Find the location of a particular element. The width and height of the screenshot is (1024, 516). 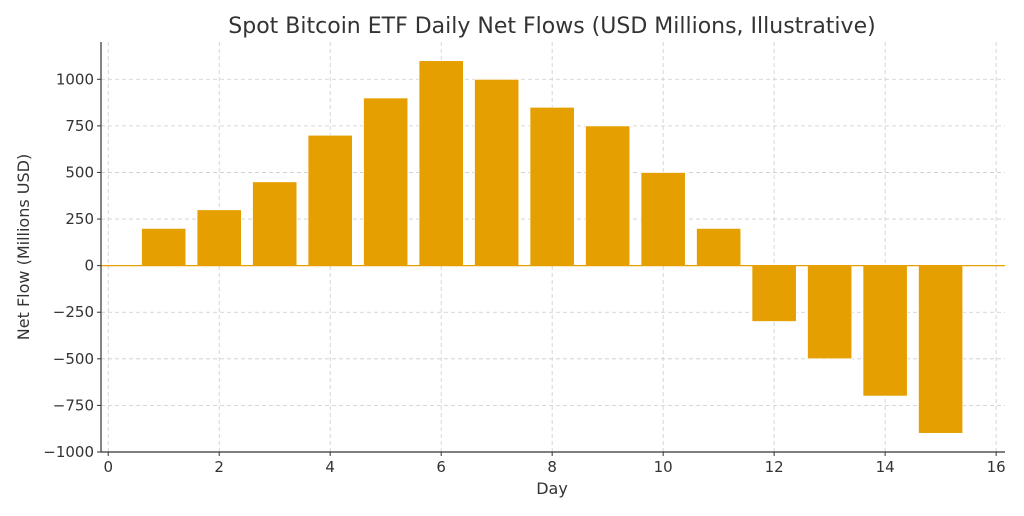

x-tick-label: 4 is located at coordinates (330, 467).